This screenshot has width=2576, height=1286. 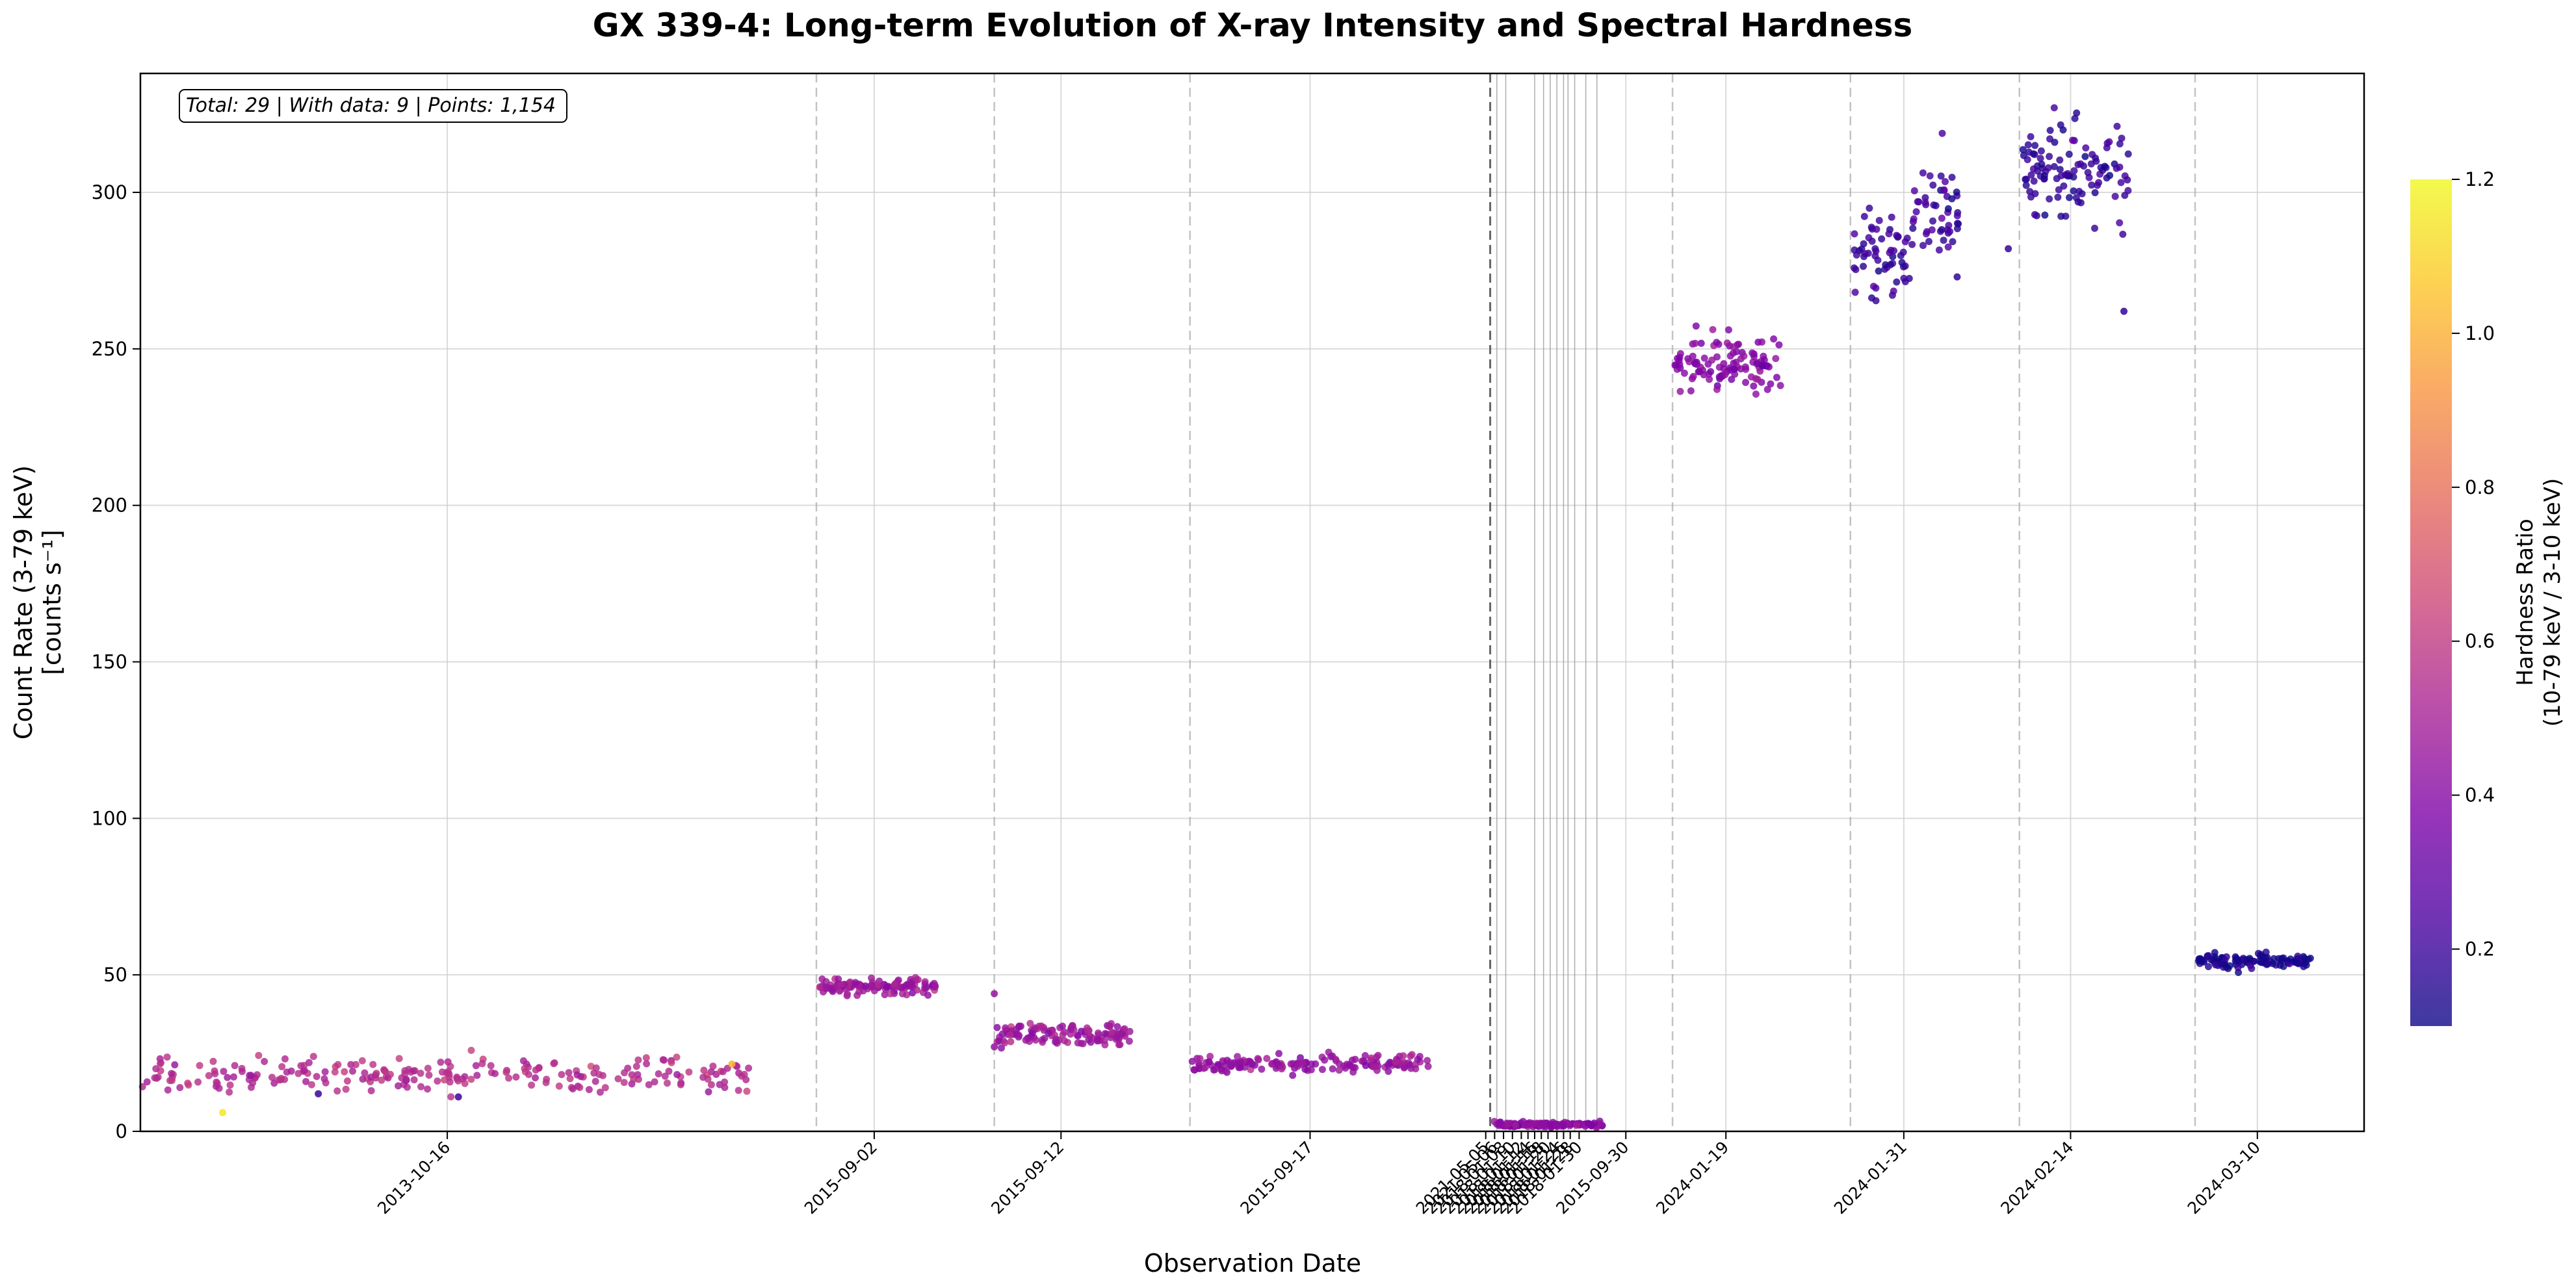 I want to click on stats-annotation-text: Total: 29 | With data: 9 | Points: 1,154, so click(x=371, y=105).